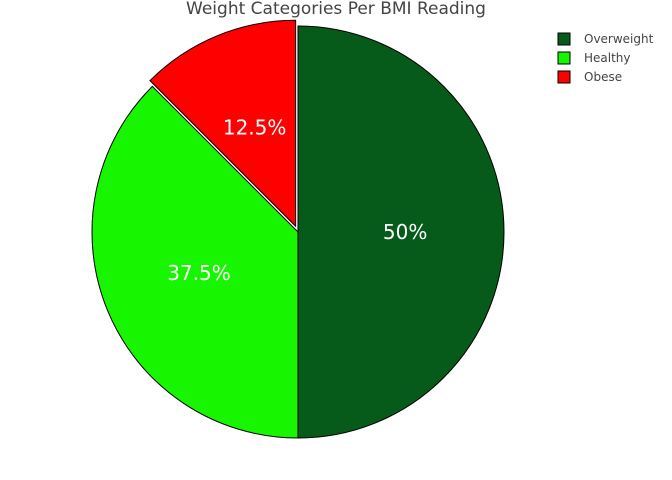  What do you see at coordinates (199, 273) in the screenshot?
I see `slice-label-healthy: 37.5%` at bounding box center [199, 273].